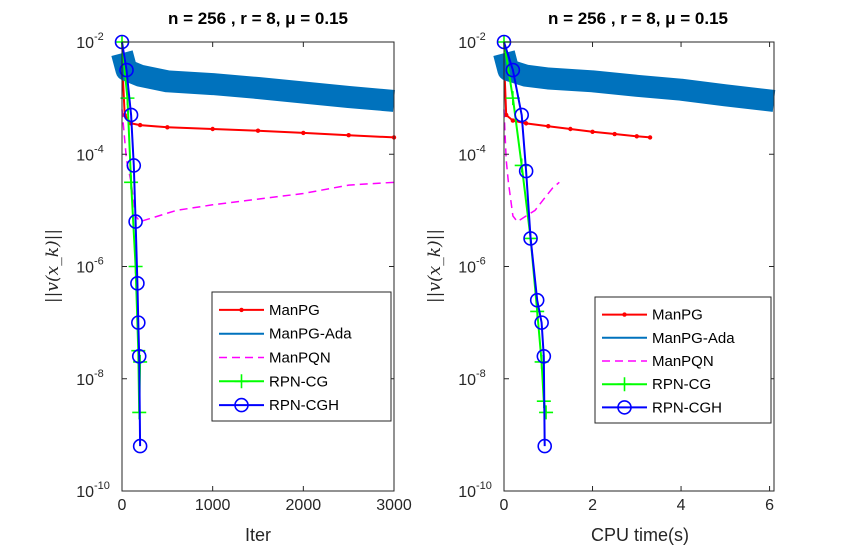  What do you see at coordinates (481, 262) in the screenshot?
I see `right-y-tick-exponent: -6` at bounding box center [481, 262].